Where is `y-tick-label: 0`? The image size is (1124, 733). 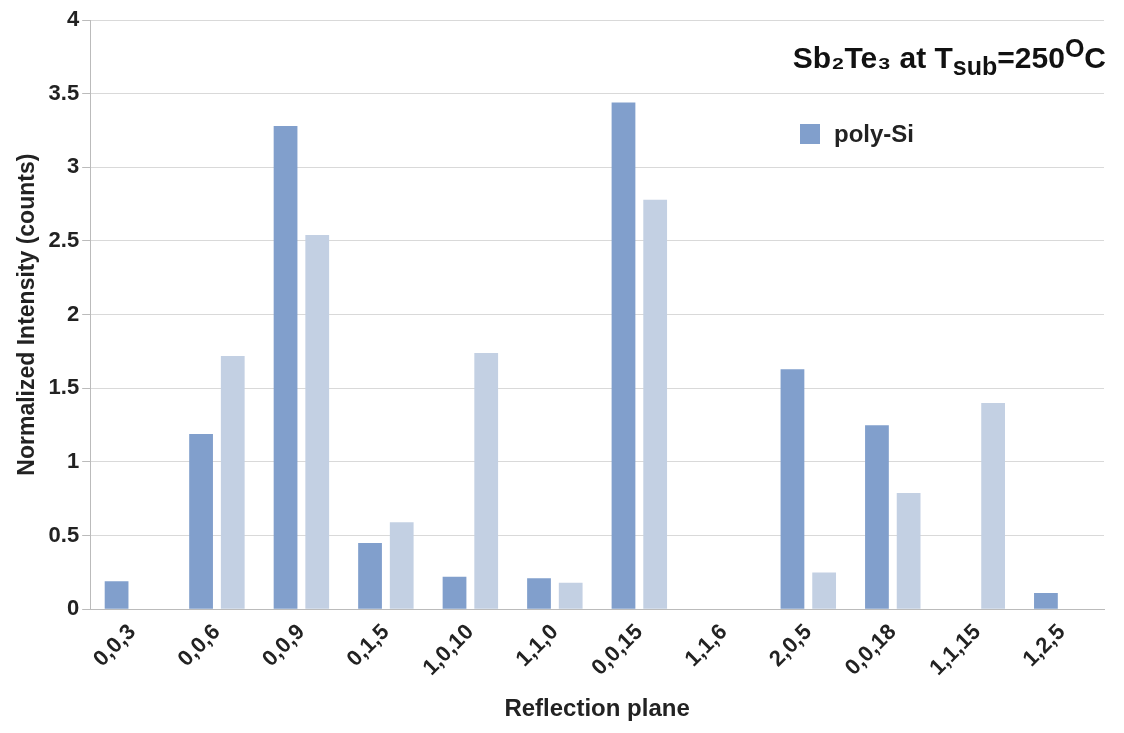
y-tick-label: 0 is located at coordinates (73, 608).